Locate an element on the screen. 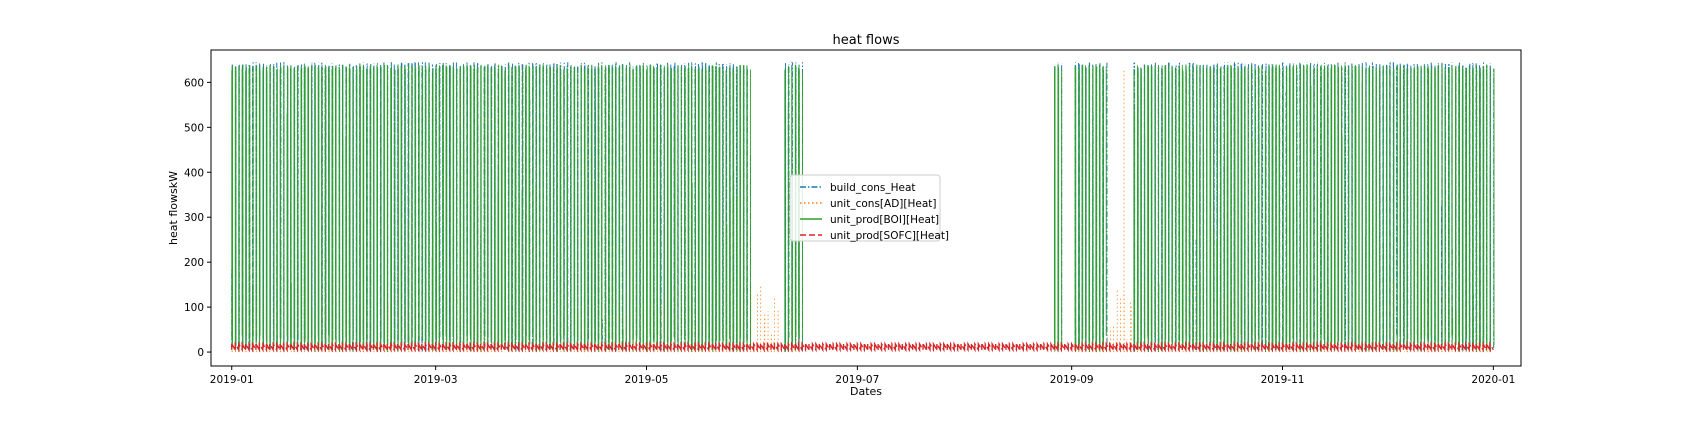 The image size is (1684, 421). series-line is located at coordinates (862, 347).